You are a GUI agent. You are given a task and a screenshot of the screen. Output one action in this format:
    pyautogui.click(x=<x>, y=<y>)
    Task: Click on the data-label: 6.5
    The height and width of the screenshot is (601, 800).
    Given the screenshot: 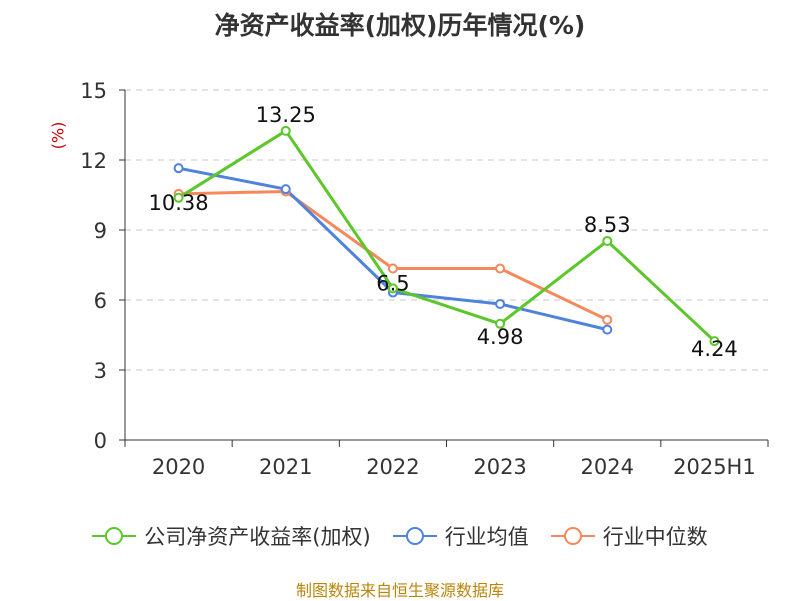 What is the action you would take?
    pyautogui.click(x=392, y=283)
    